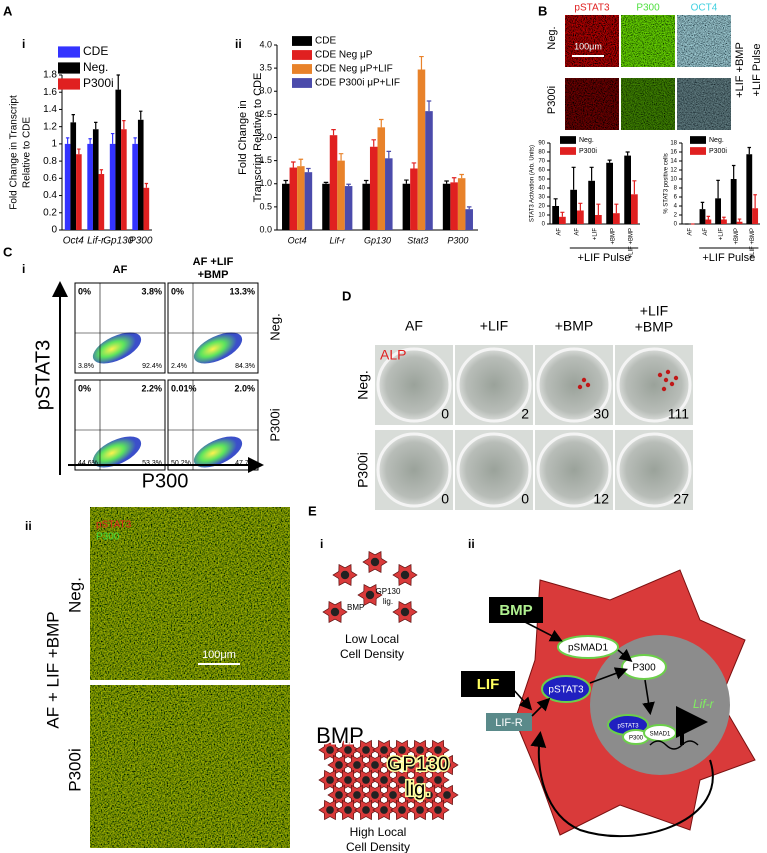 The width and height of the screenshot is (767, 853). I want to click on y-tick-label: 1.5, so click(265, 160).